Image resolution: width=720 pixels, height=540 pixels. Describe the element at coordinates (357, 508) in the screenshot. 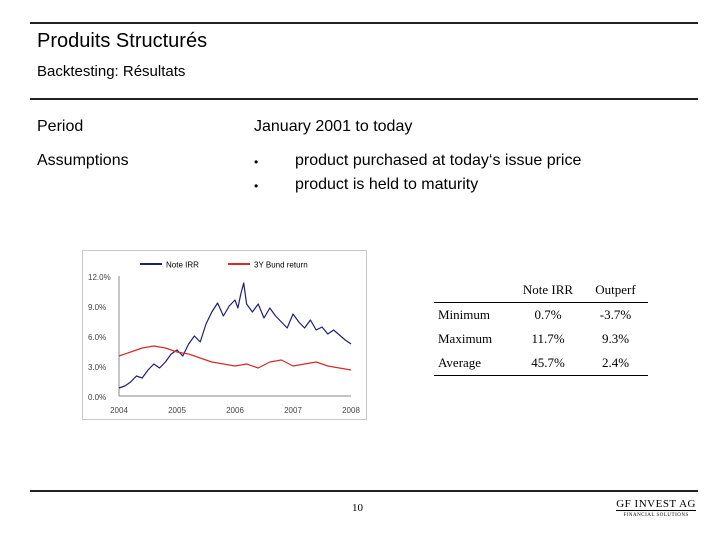

I see `page-number: 10` at that location.